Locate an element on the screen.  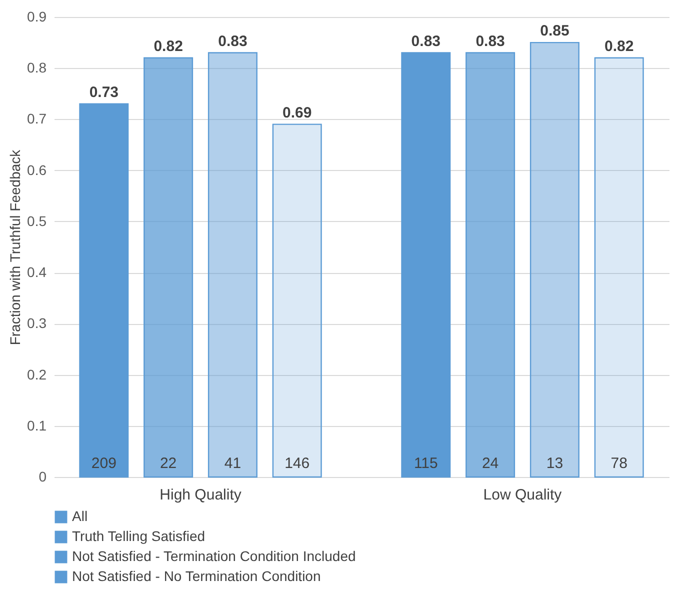
legend-label: All is located at coordinates (80, 516).